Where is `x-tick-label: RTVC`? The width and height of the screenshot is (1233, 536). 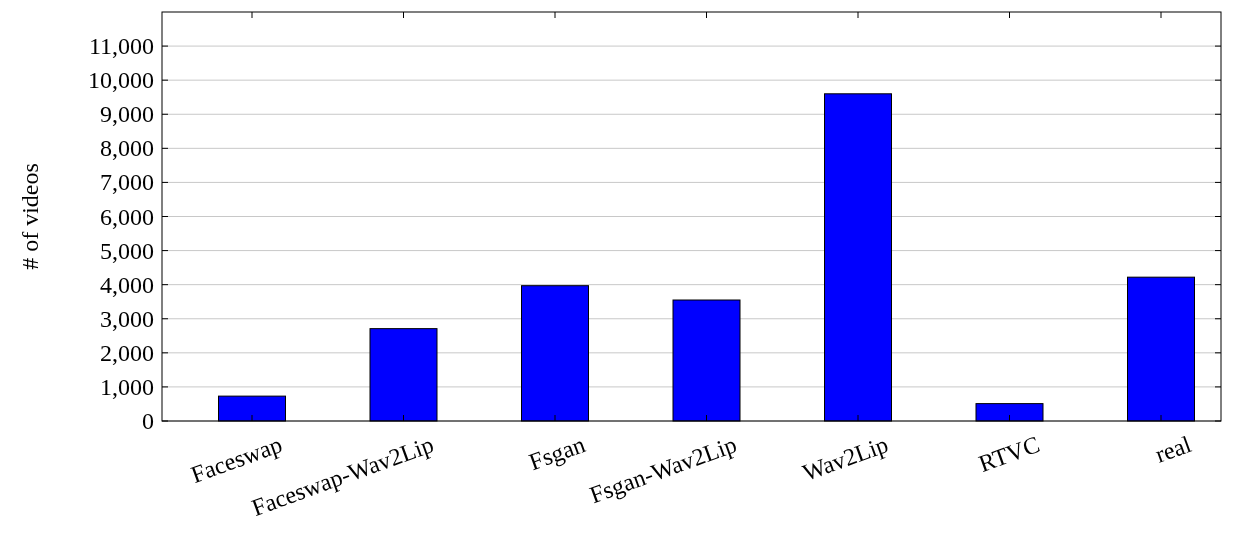 x-tick-label: RTVC is located at coordinates (1009, 454).